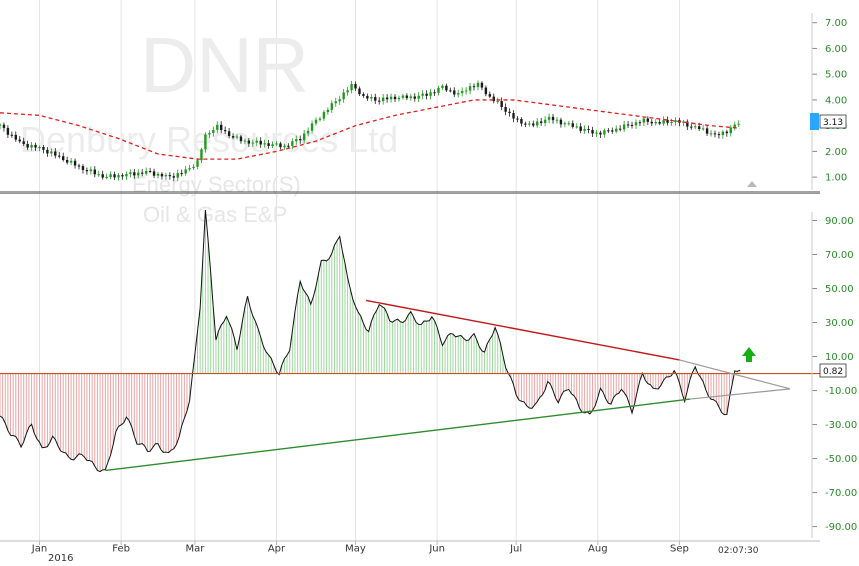 This screenshot has width=859, height=566. I want to click on price-tick-label: 7.00, so click(836, 23).